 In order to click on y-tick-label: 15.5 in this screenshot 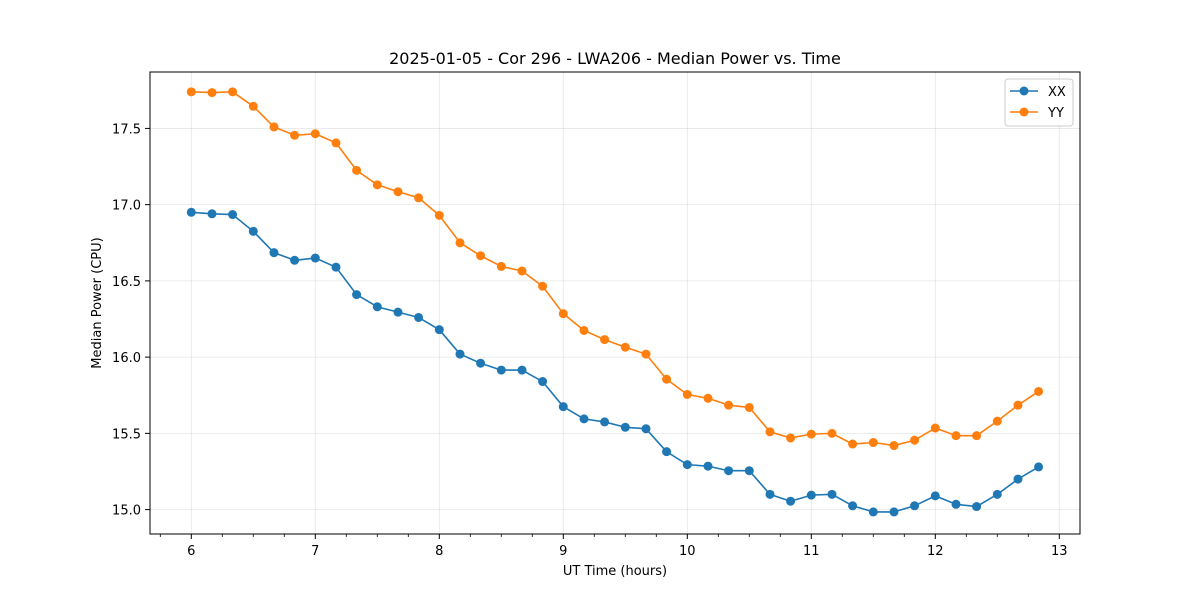, I will do `click(126, 434)`.